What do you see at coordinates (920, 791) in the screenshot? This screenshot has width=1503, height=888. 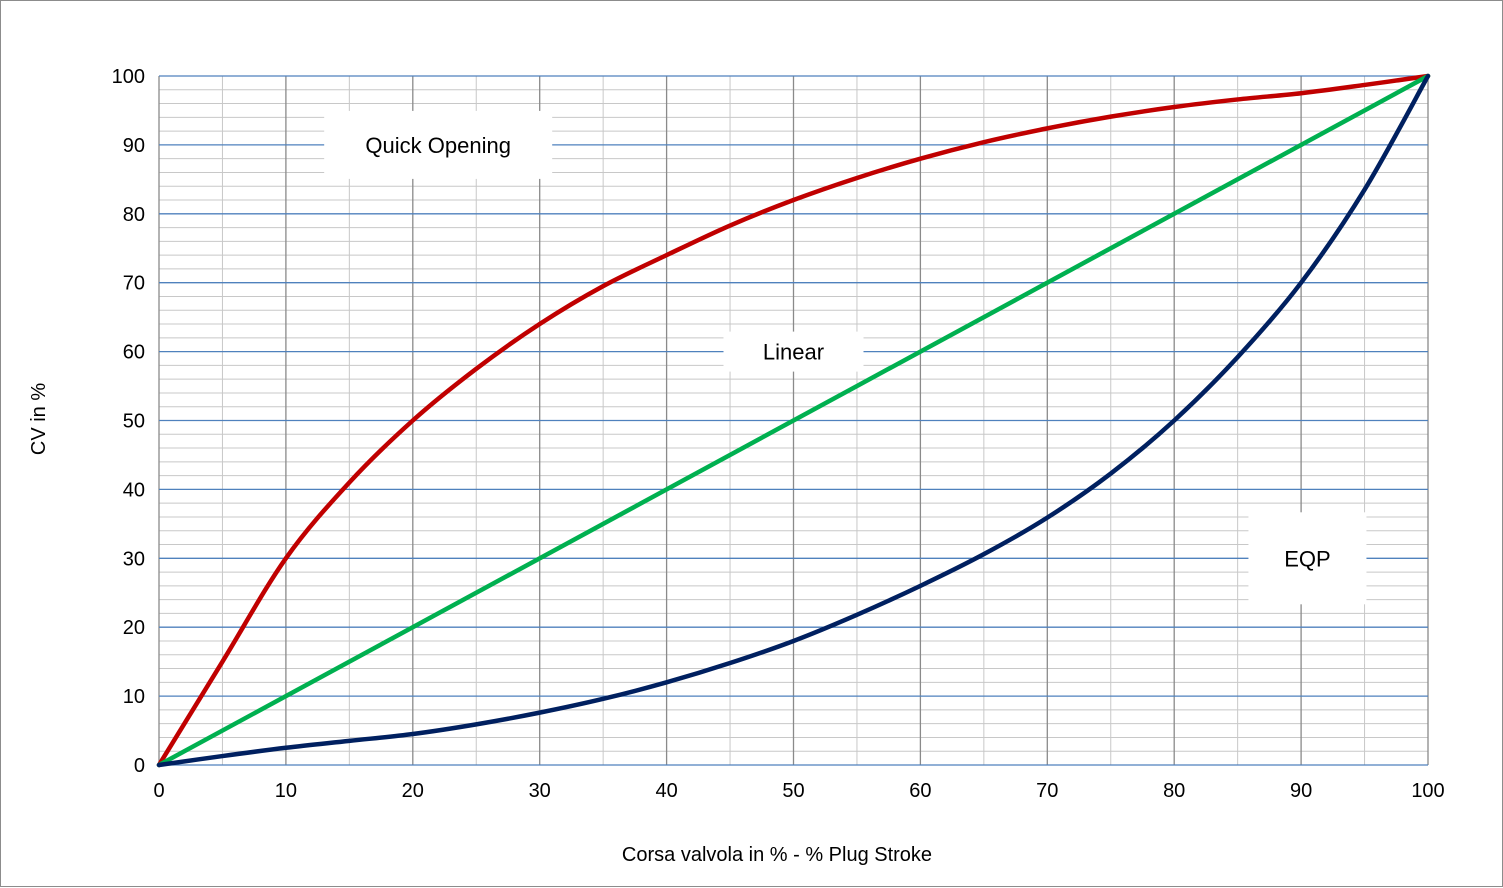 I see `x-tick-label: 60` at bounding box center [920, 791].